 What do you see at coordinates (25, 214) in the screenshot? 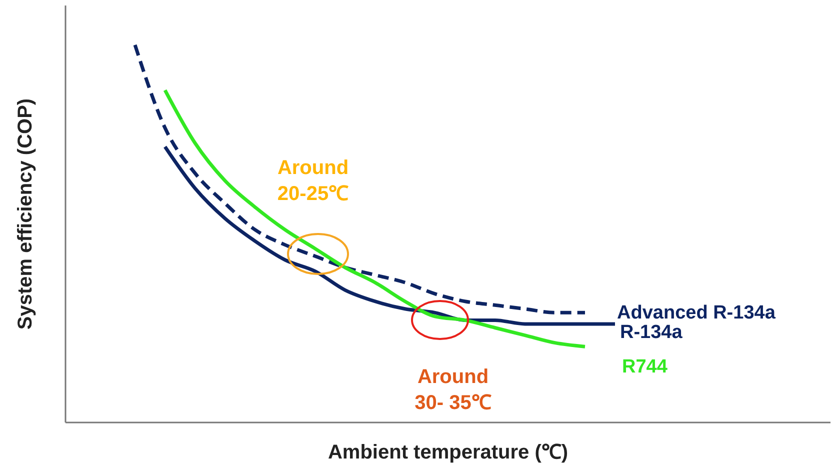
I see `y-axis-title: System efficiency (COP)` at bounding box center [25, 214].